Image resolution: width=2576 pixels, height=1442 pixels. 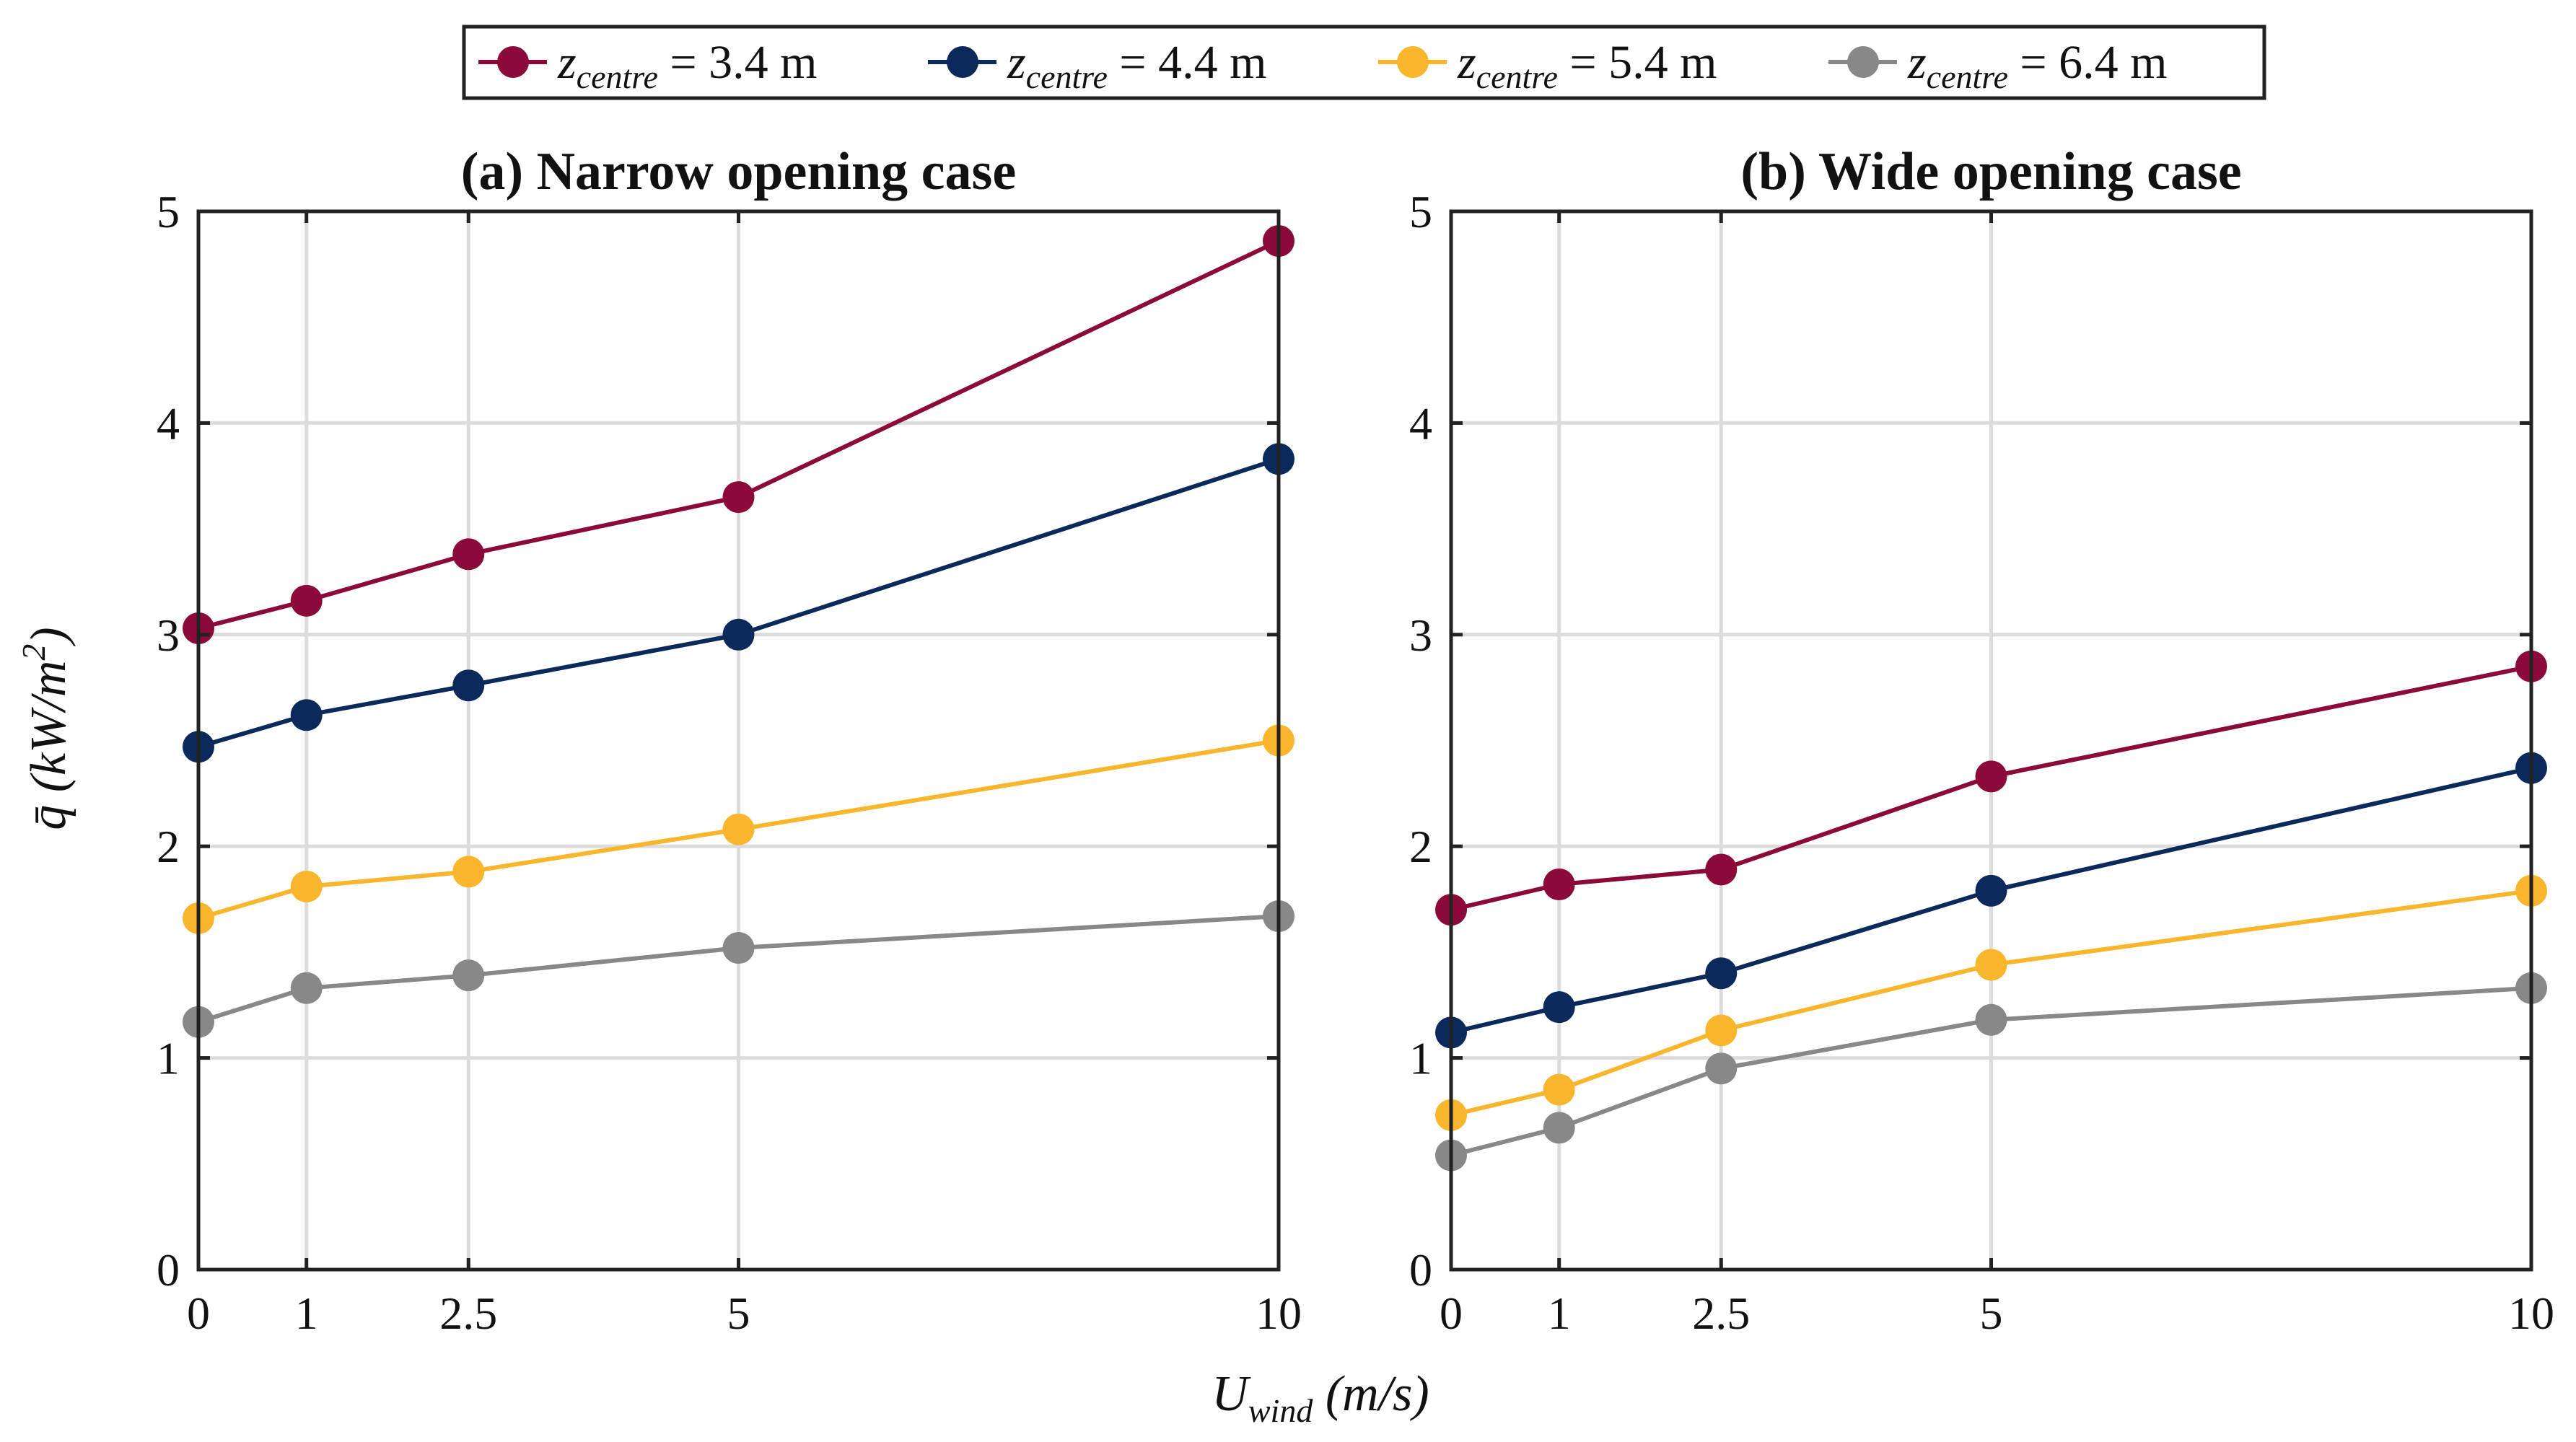 I want to click on legend-box, so click(x=1364, y=63).